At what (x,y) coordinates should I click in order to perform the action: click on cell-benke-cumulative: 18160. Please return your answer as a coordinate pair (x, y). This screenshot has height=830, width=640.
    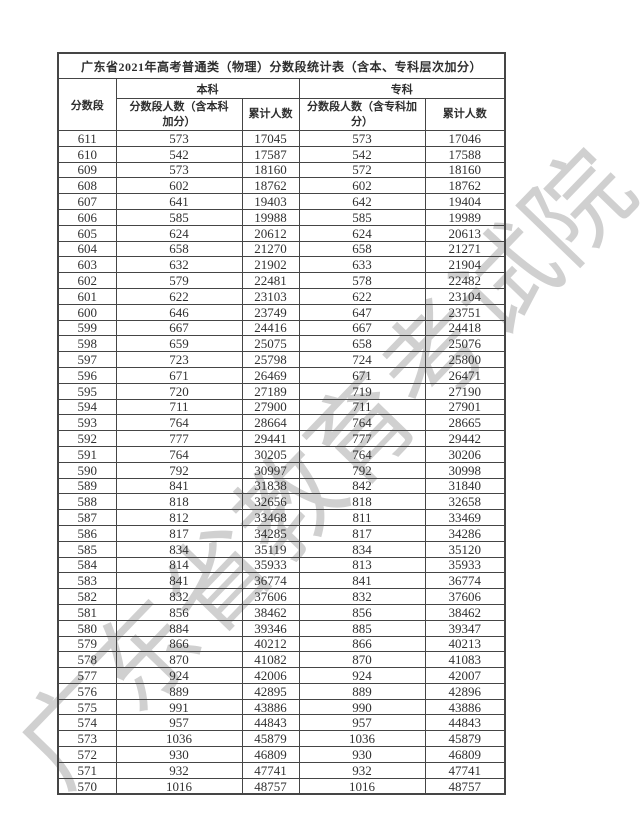
    Looking at the image, I should click on (270, 170).